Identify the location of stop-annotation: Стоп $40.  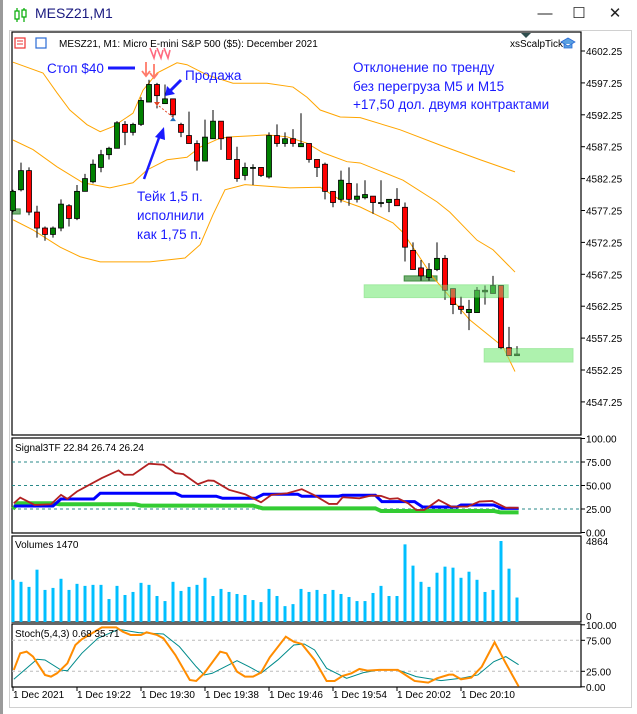
(75, 68).